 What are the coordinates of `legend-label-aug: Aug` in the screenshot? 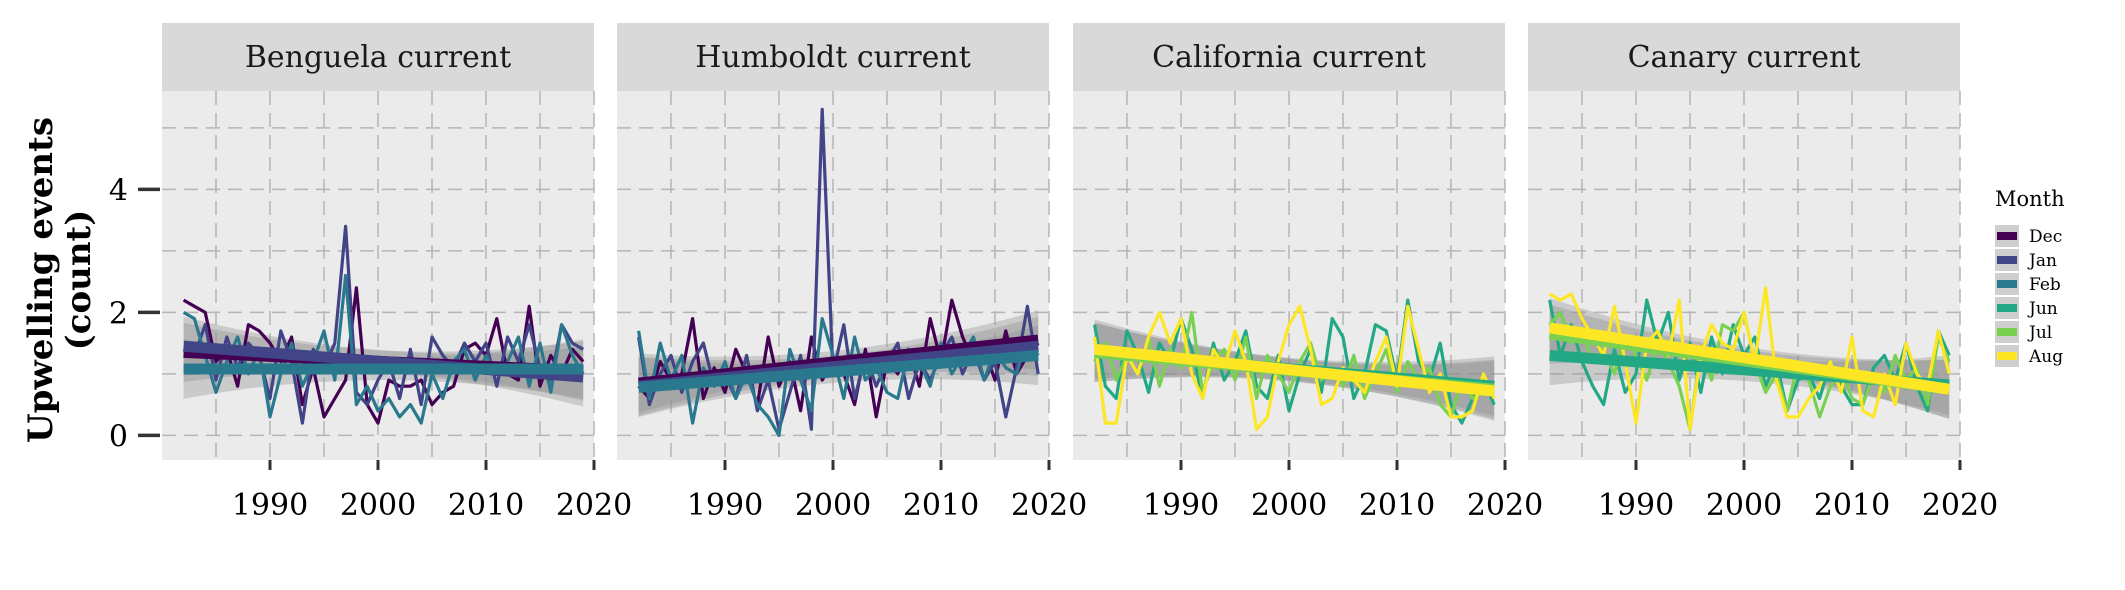 It's located at (2045, 357).